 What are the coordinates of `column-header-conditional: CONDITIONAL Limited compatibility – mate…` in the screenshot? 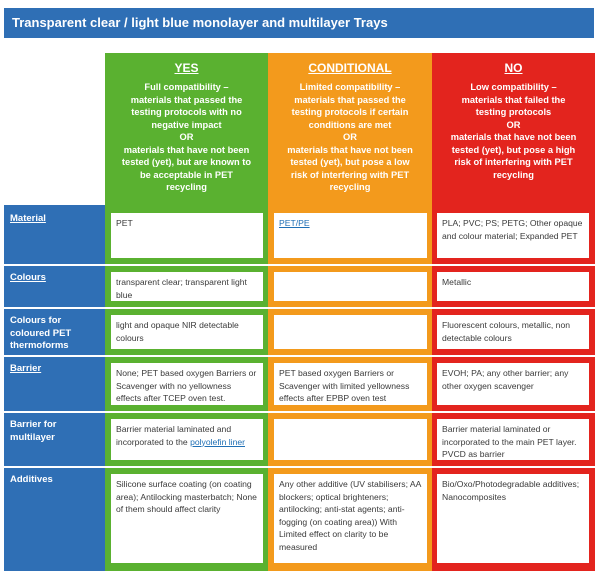 It's located at (350, 129).